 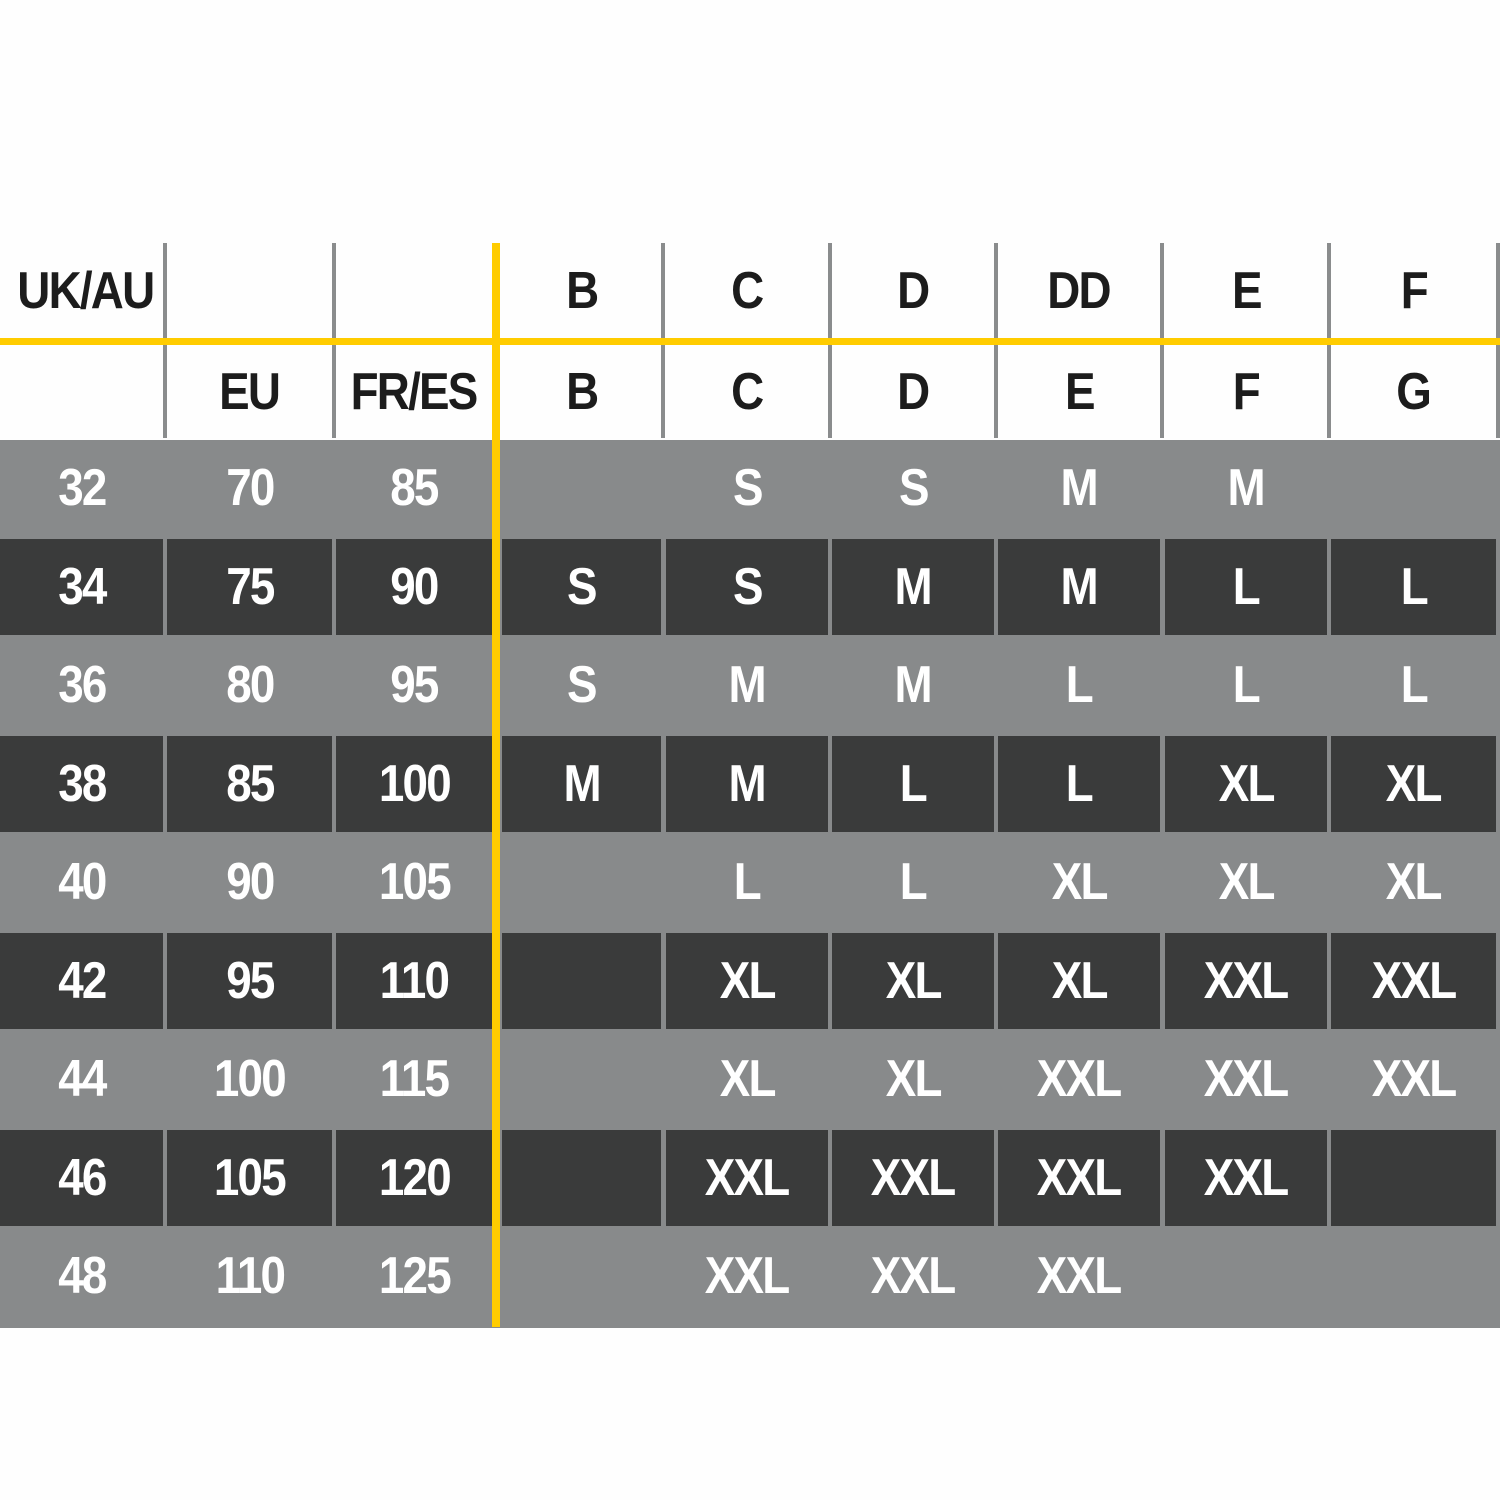 I want to click on cell-text: UK/AU, so click(x=86, y=290).